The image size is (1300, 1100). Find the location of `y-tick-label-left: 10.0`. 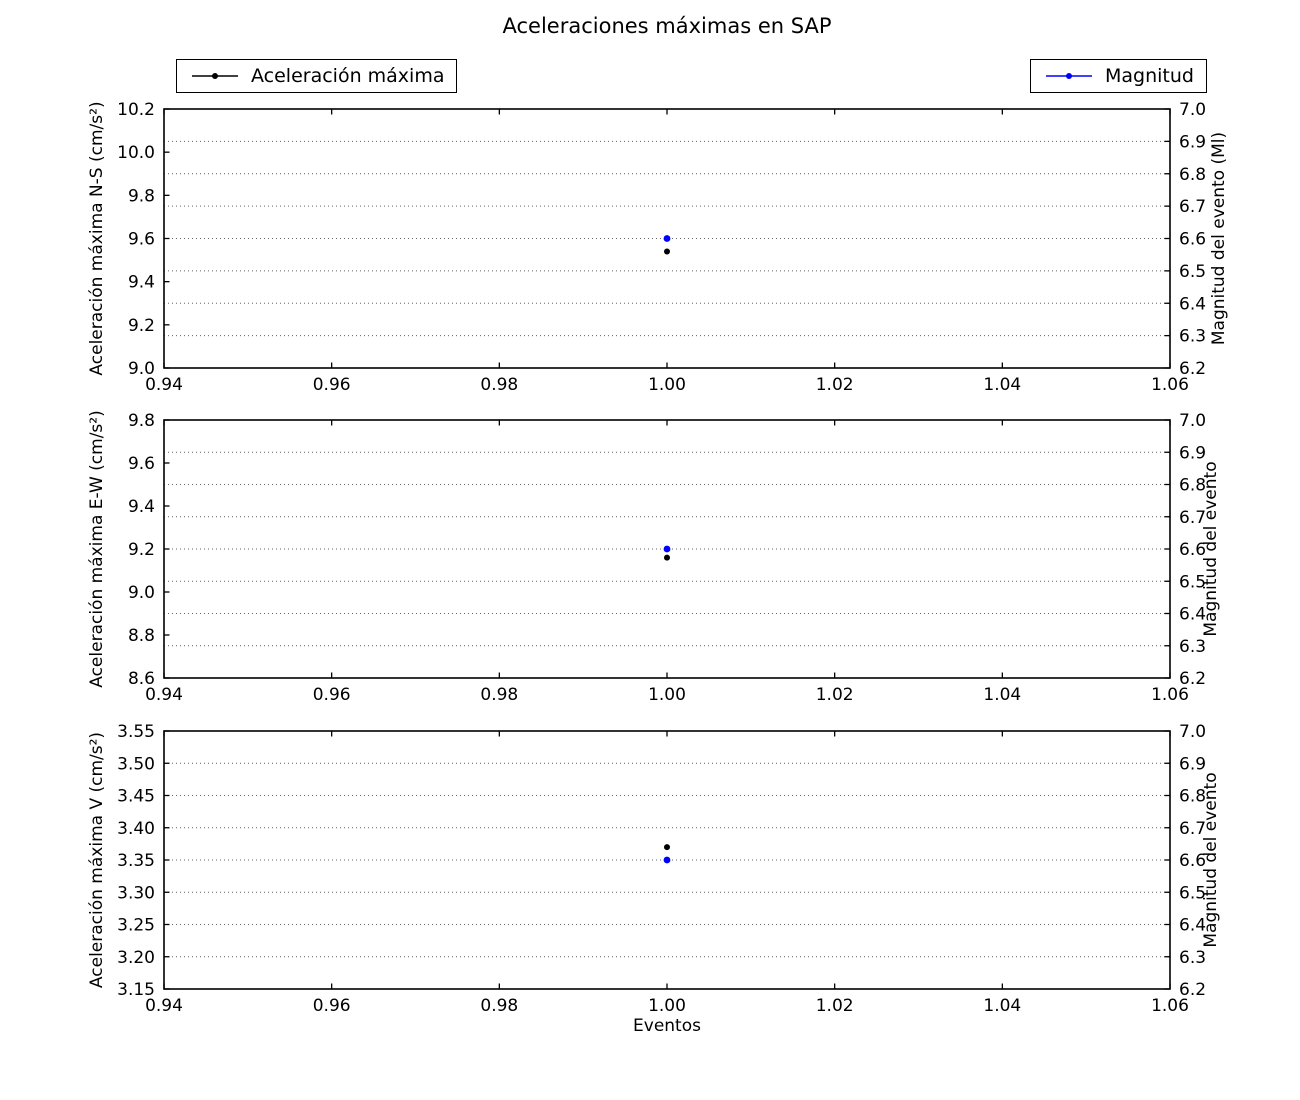

y-tick-label-left: 10.0 is located at coordinates (136, 153).